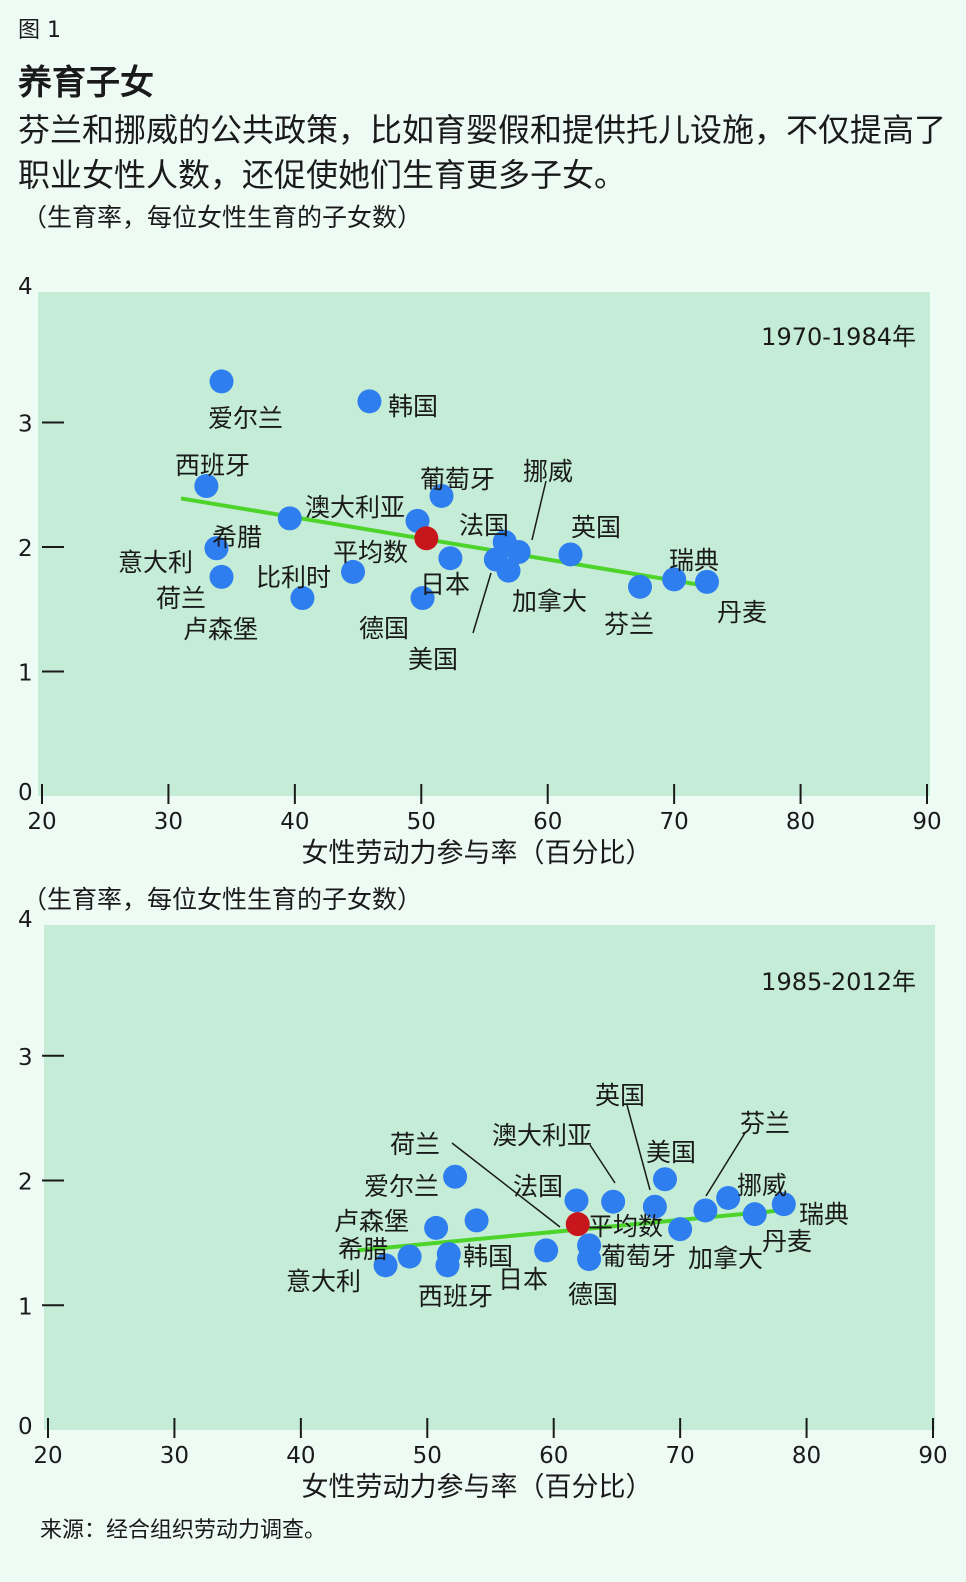 The width and height of the screenshot is (966, 1582). What do you see at coordinates (547, 822) in the screenshot?
I see `chart1-x-tick-label: 60` at bounding box center [547, 822].